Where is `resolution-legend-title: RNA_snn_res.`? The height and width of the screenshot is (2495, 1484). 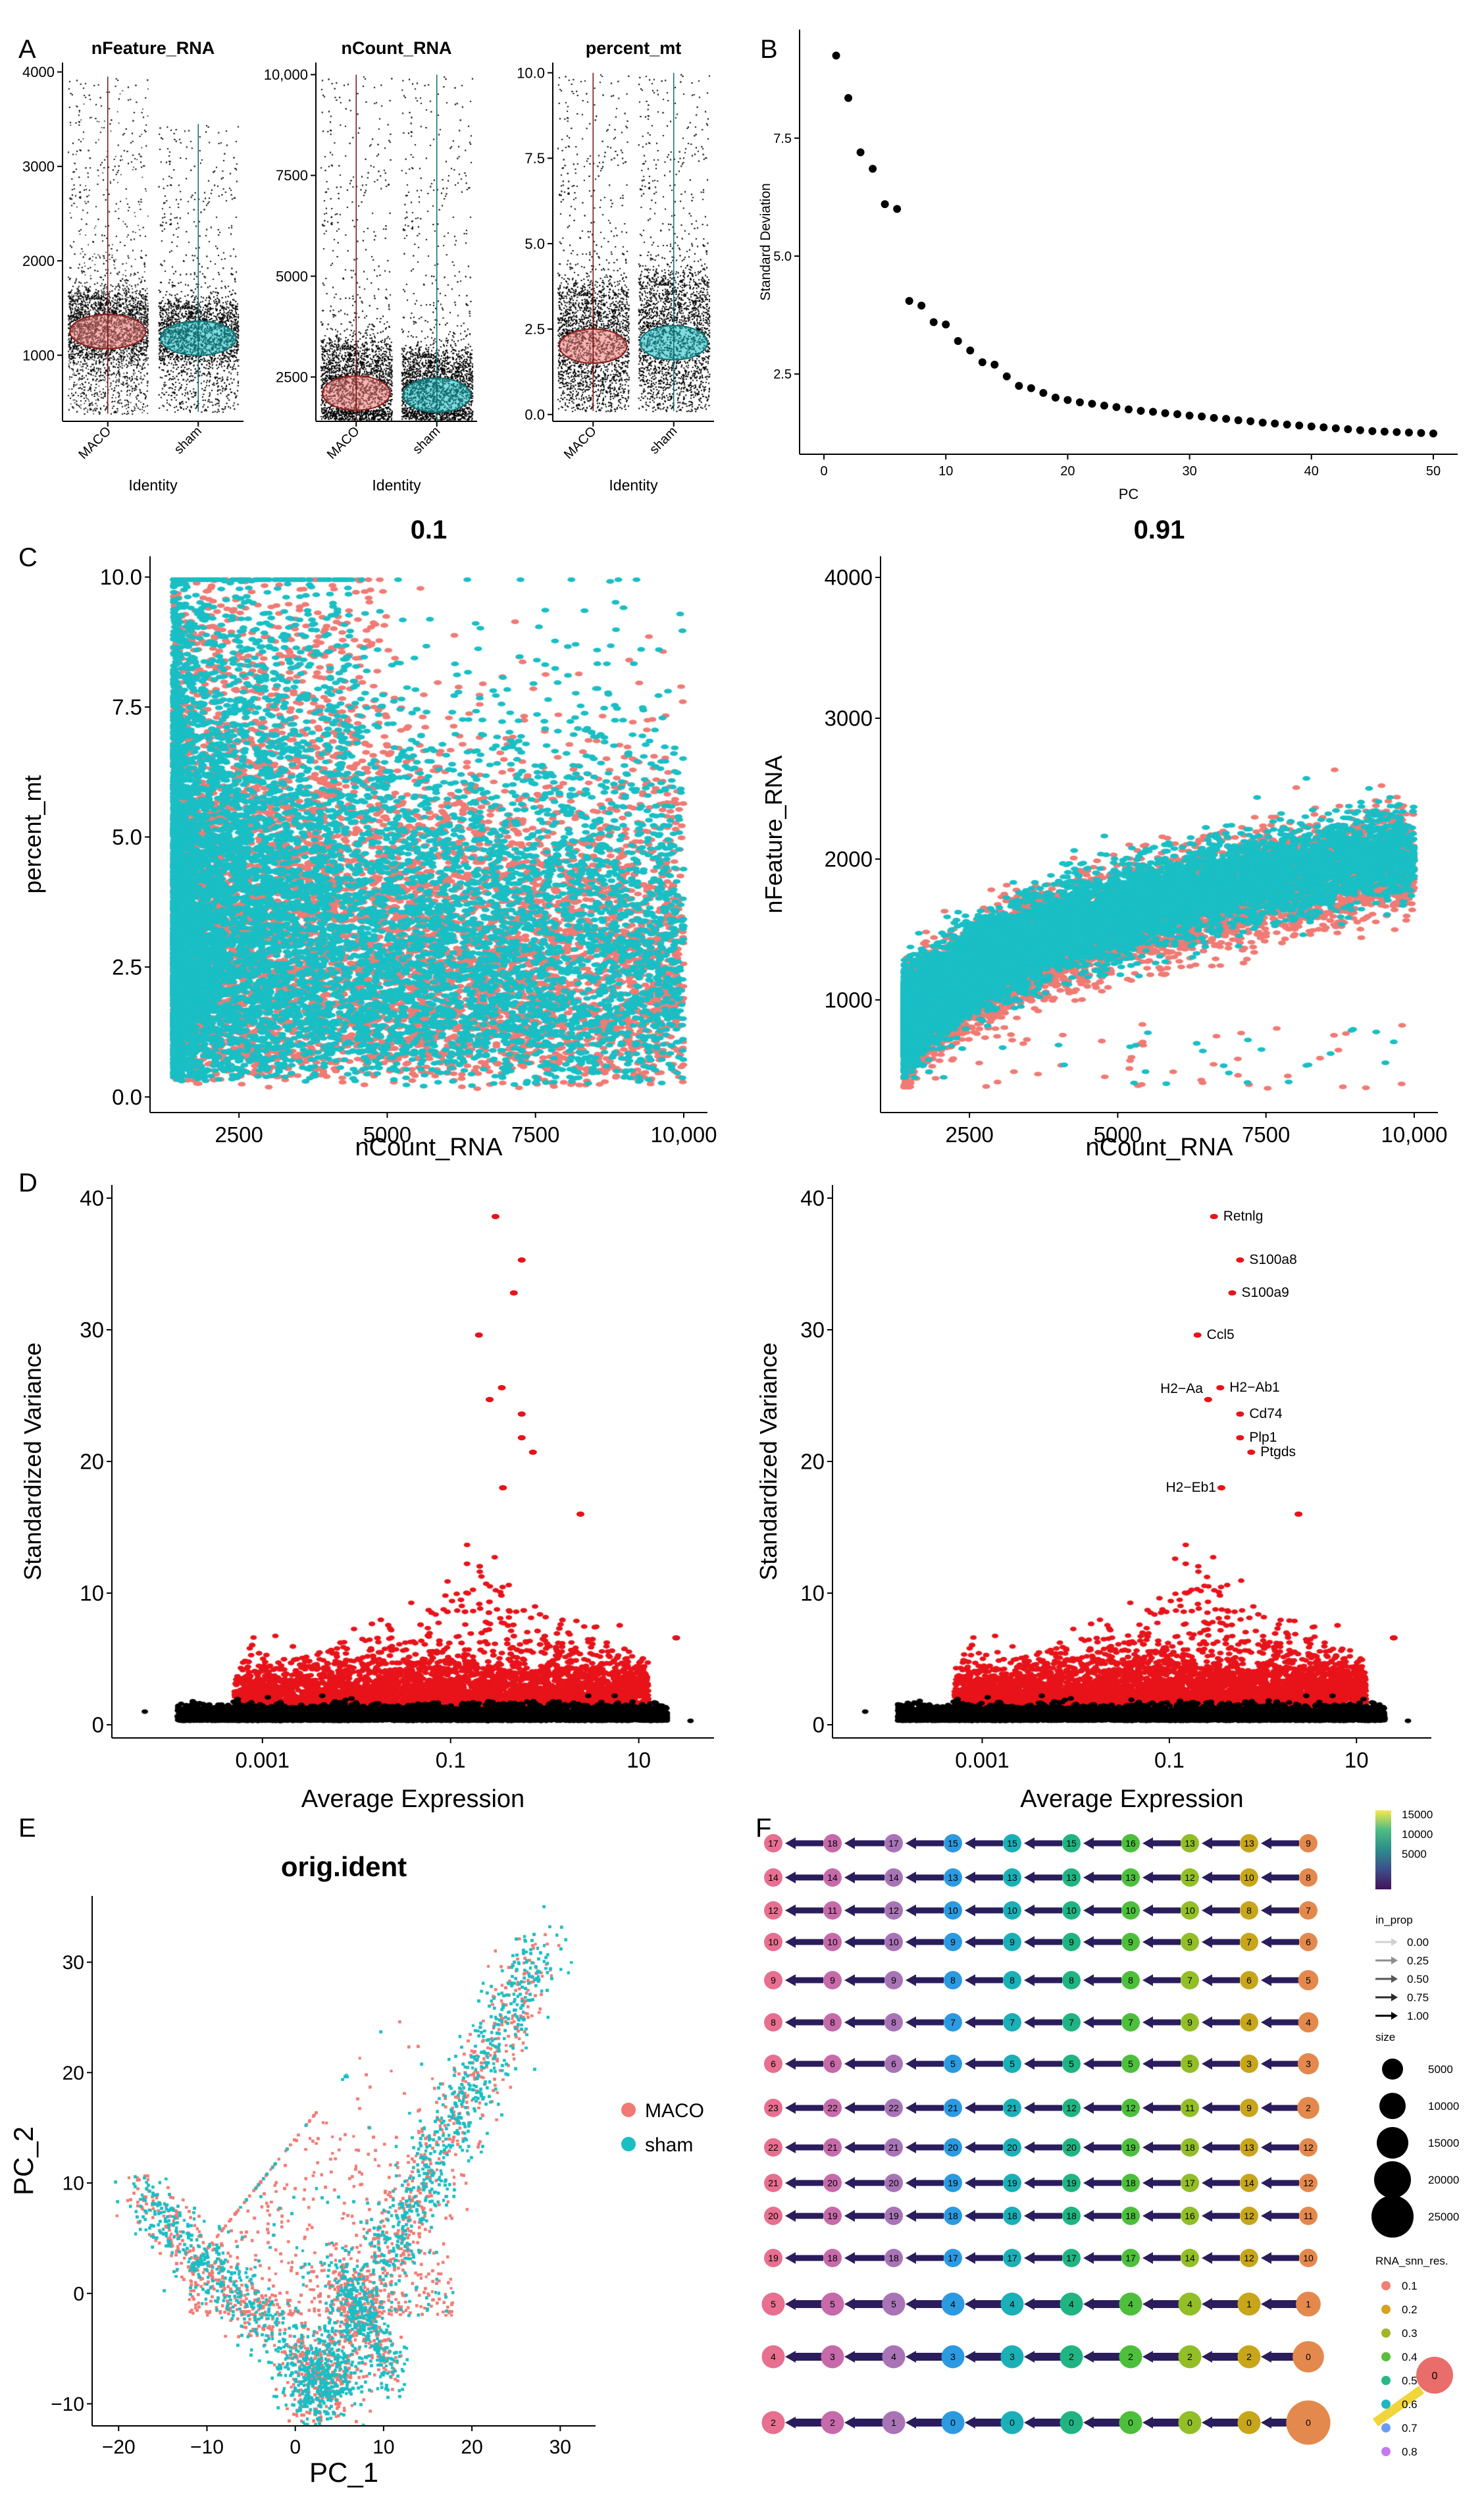
resolution-legend-title: RNA_snn_res. is located at coordinates (1411, 2261).